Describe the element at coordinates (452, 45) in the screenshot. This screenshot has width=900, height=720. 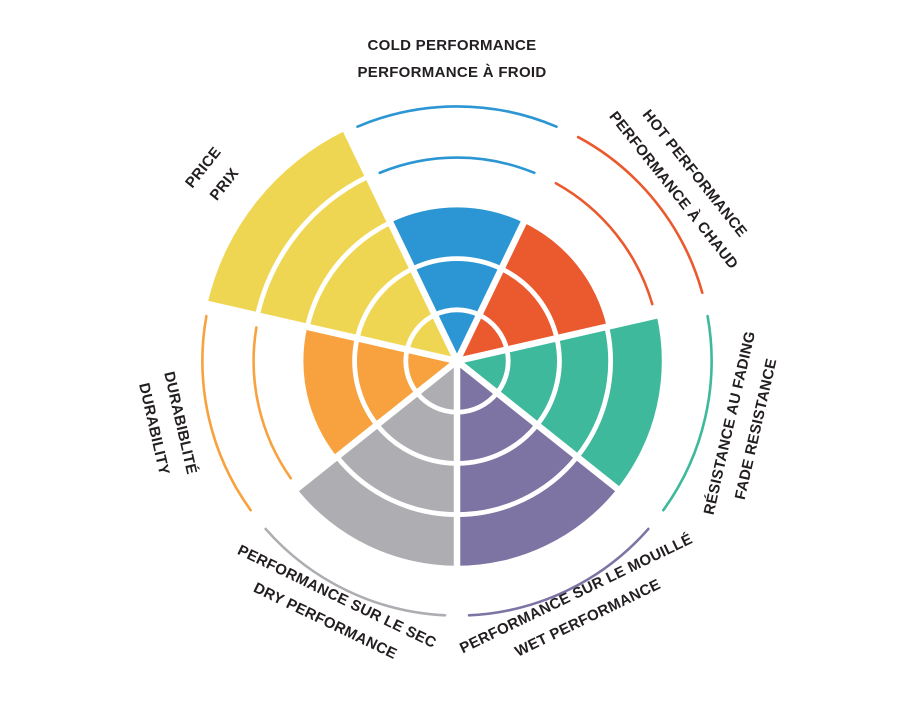
I see `label-line-en: COLD PERFORMANCE` at that location.